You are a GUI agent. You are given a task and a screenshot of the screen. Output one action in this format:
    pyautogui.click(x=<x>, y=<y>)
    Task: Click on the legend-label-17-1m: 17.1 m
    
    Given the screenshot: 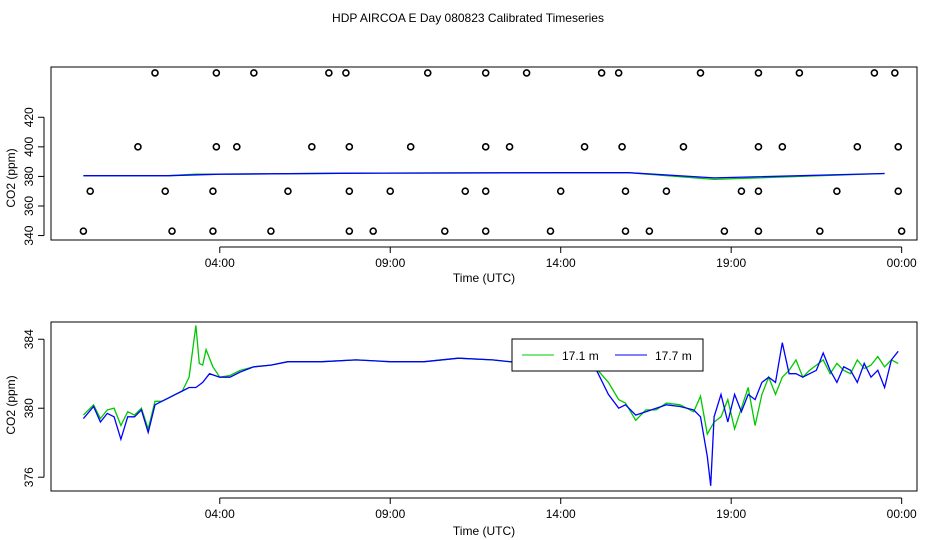 What is the action you would take?
    pyautogui.click(x=580, y=356)
    